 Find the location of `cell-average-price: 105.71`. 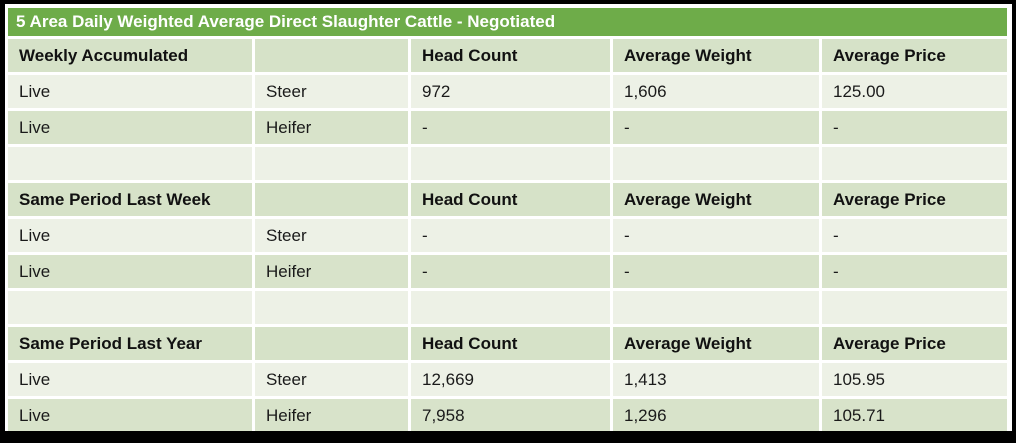

cell-average-price: 105.71 is located at coordinates (914, 415).